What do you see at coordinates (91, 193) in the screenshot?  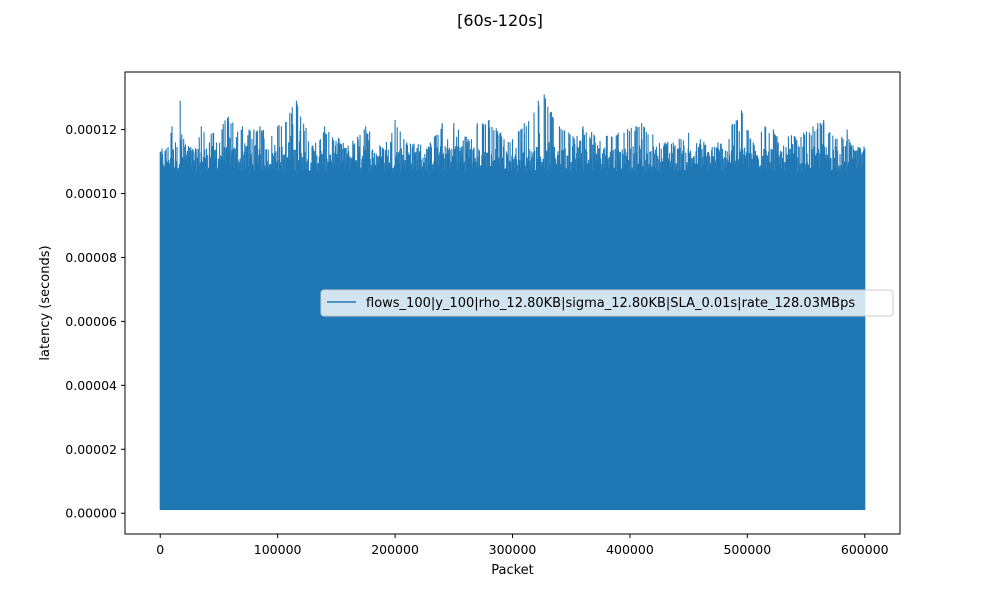 I see `y-tick-label: 0.00010` at bounding box center [91, 193].